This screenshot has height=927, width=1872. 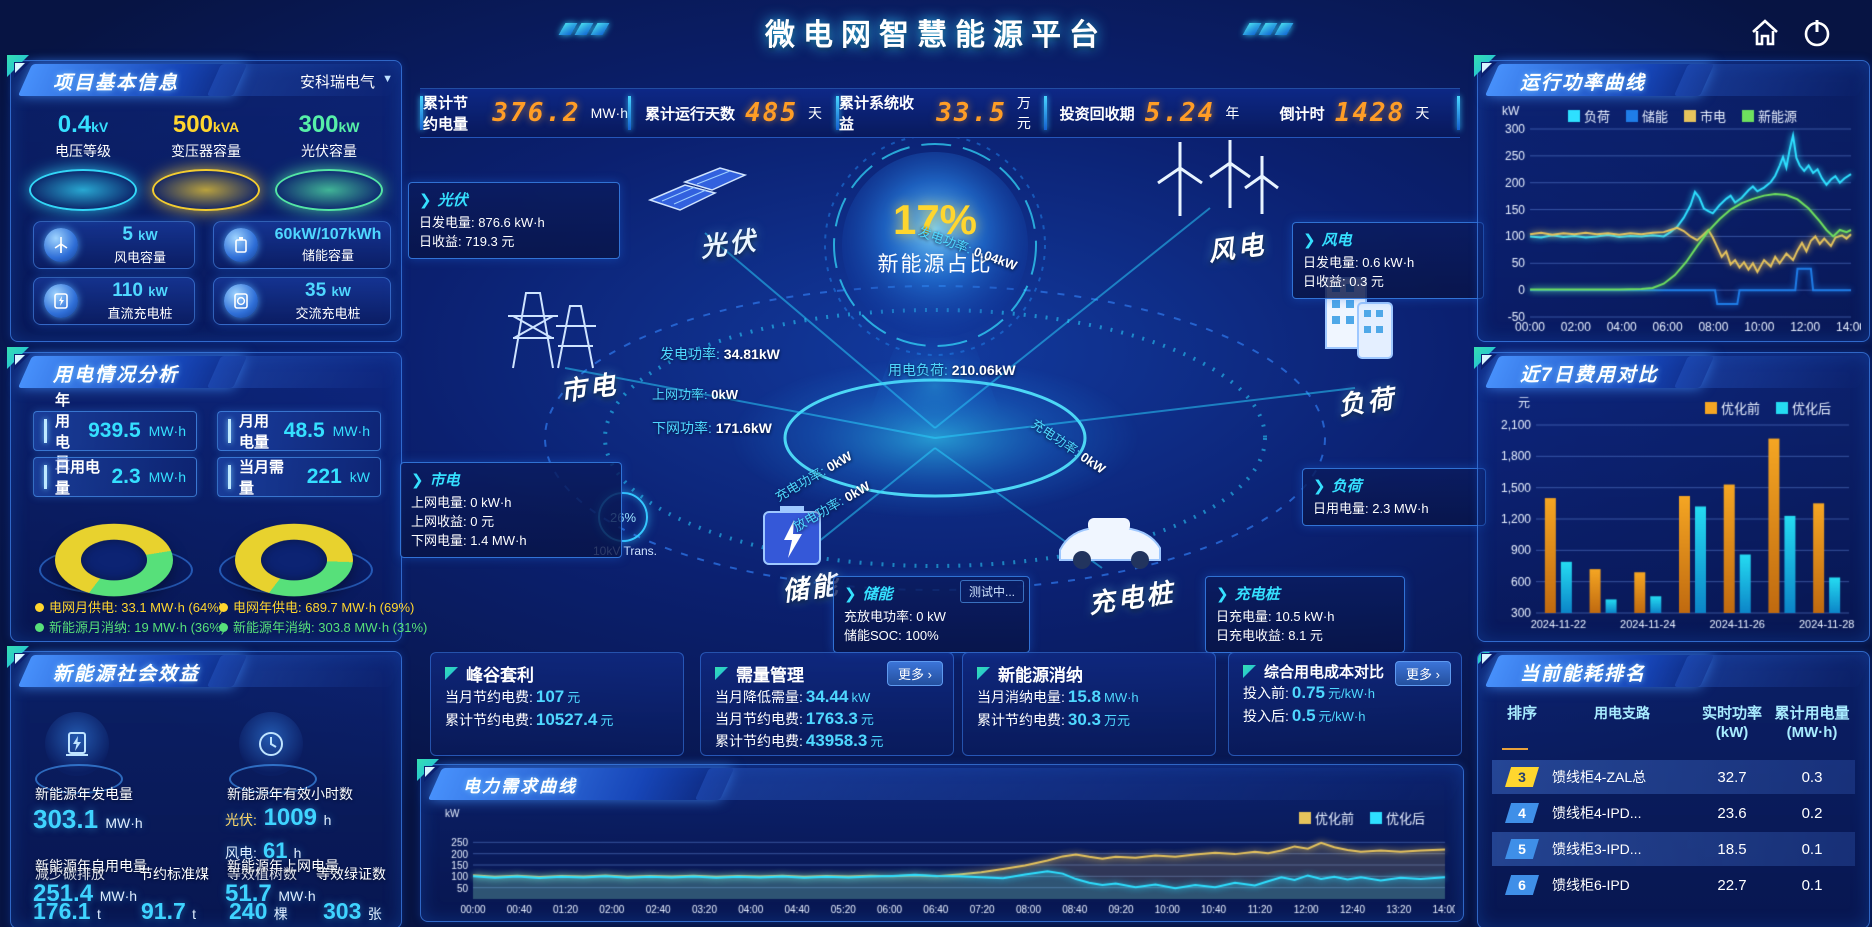 I want to click on card-storage-capacity: 60kW/107kWh 储能容量, so click(x=302, y=245).